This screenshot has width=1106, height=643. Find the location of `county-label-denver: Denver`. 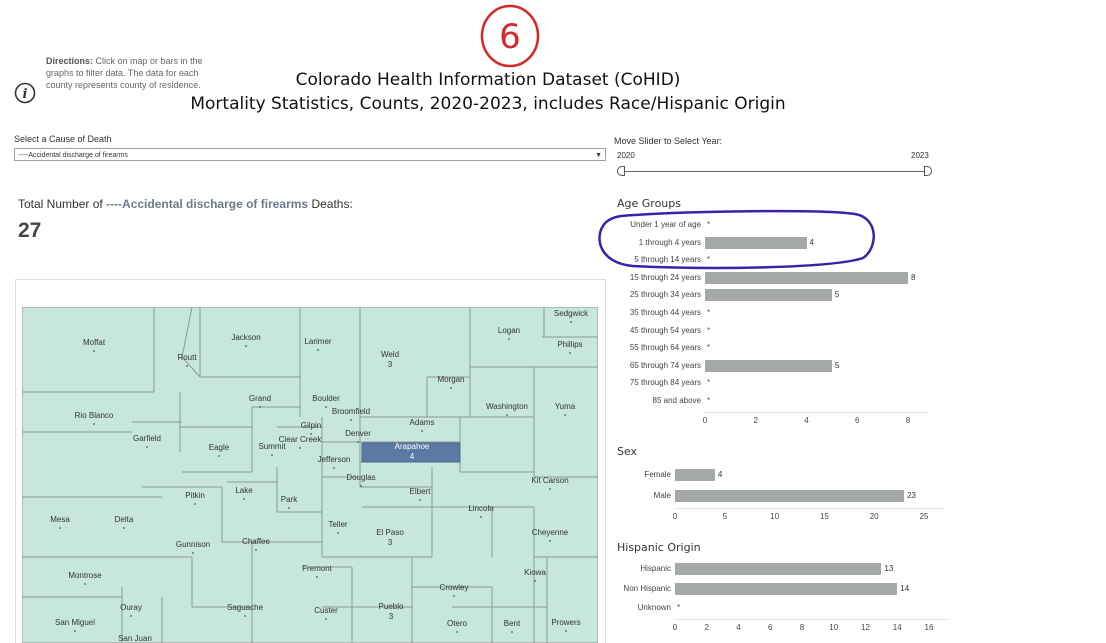

county-label-denver: Denver is located at coordinates (358, 433).